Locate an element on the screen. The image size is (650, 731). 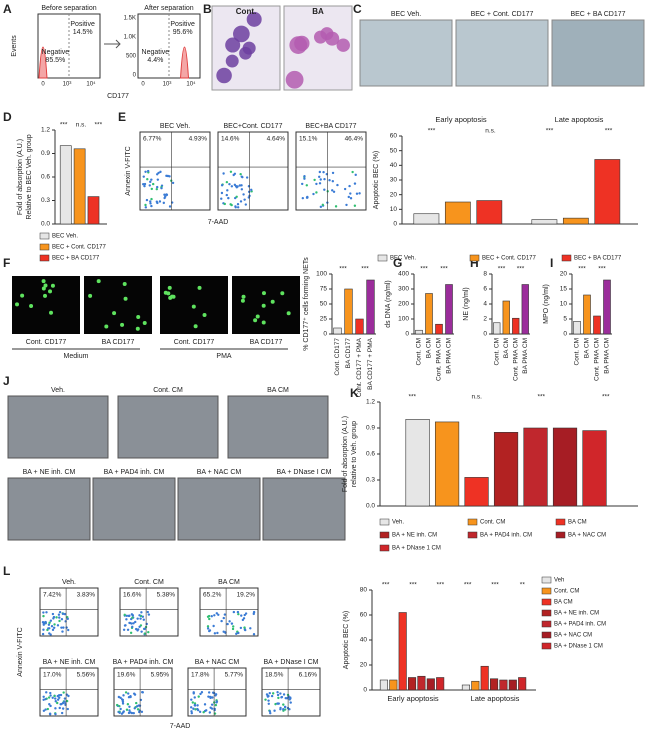
label: BEC + Cont. CD177 is located at coordinates (502, 14).